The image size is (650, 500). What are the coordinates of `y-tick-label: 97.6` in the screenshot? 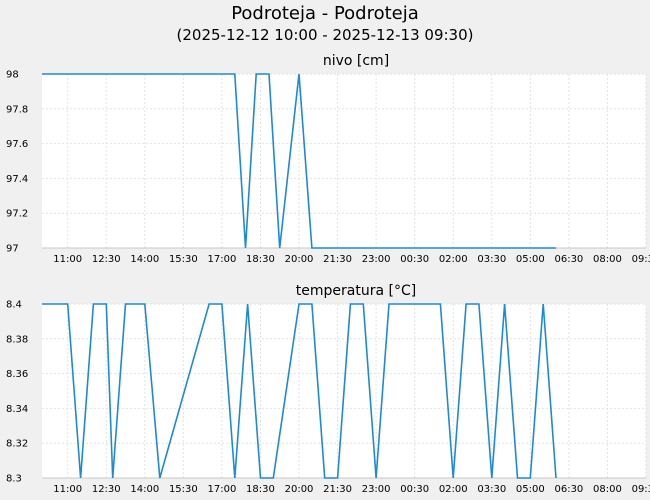 It's located at (17, 144).